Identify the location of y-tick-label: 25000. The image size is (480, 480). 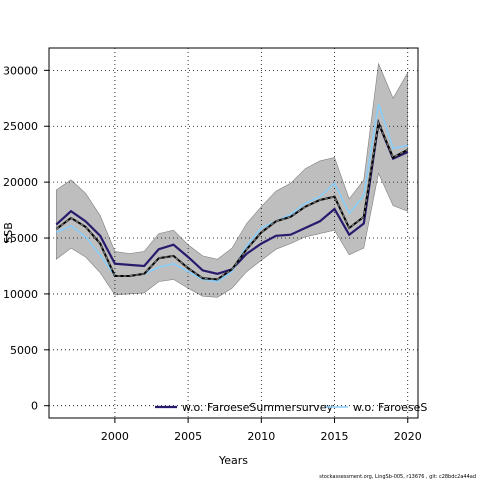
(20, 126).